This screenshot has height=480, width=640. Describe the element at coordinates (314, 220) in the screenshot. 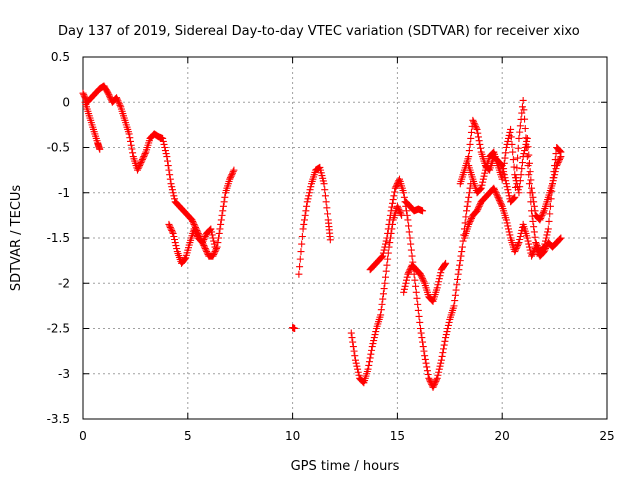

I see `series-segment-e` at that location.